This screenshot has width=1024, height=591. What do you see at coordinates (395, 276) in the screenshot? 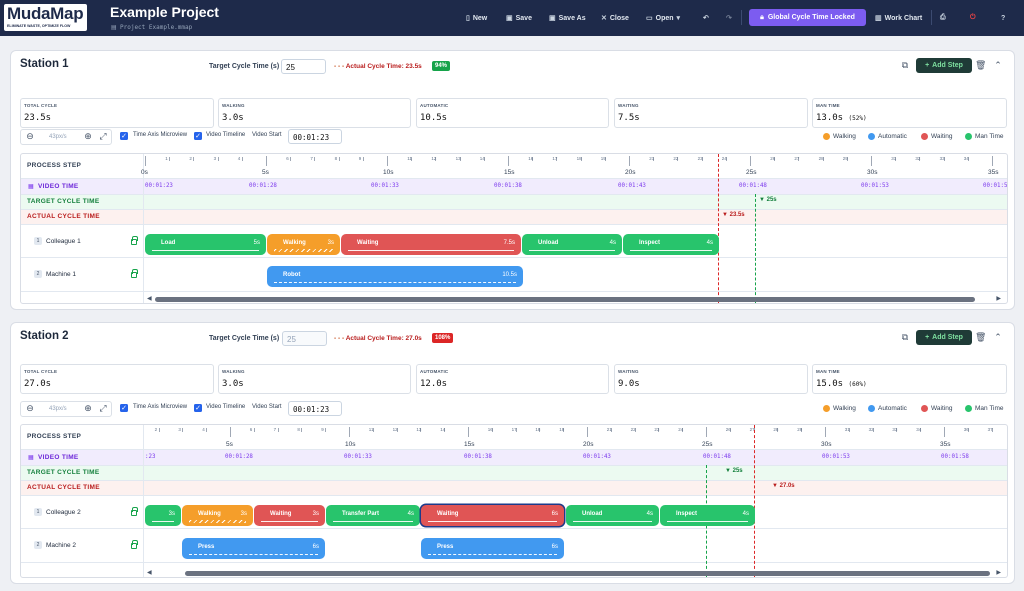
I see `timeline-block-automatic: Robot 10.5s` at bounding box center [395, 276].